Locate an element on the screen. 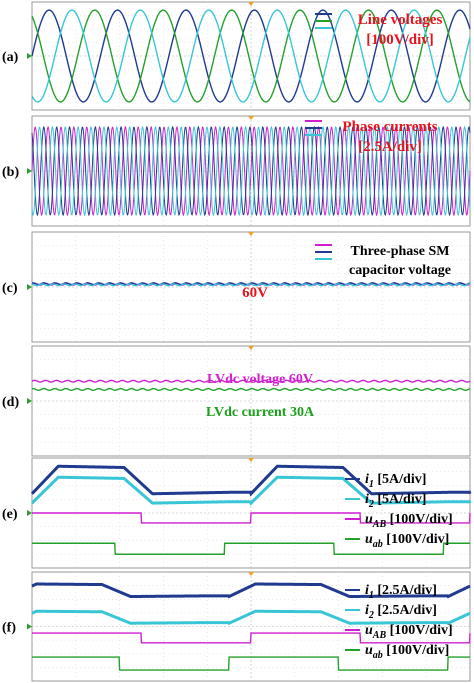  legend-text: LVdc voltage 60V is located at coordinates (260, 379).